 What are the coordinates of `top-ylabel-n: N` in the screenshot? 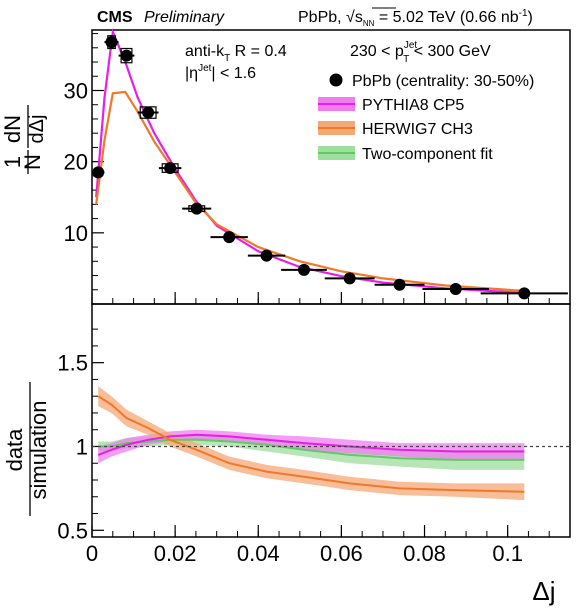 It's located at (32, 162).